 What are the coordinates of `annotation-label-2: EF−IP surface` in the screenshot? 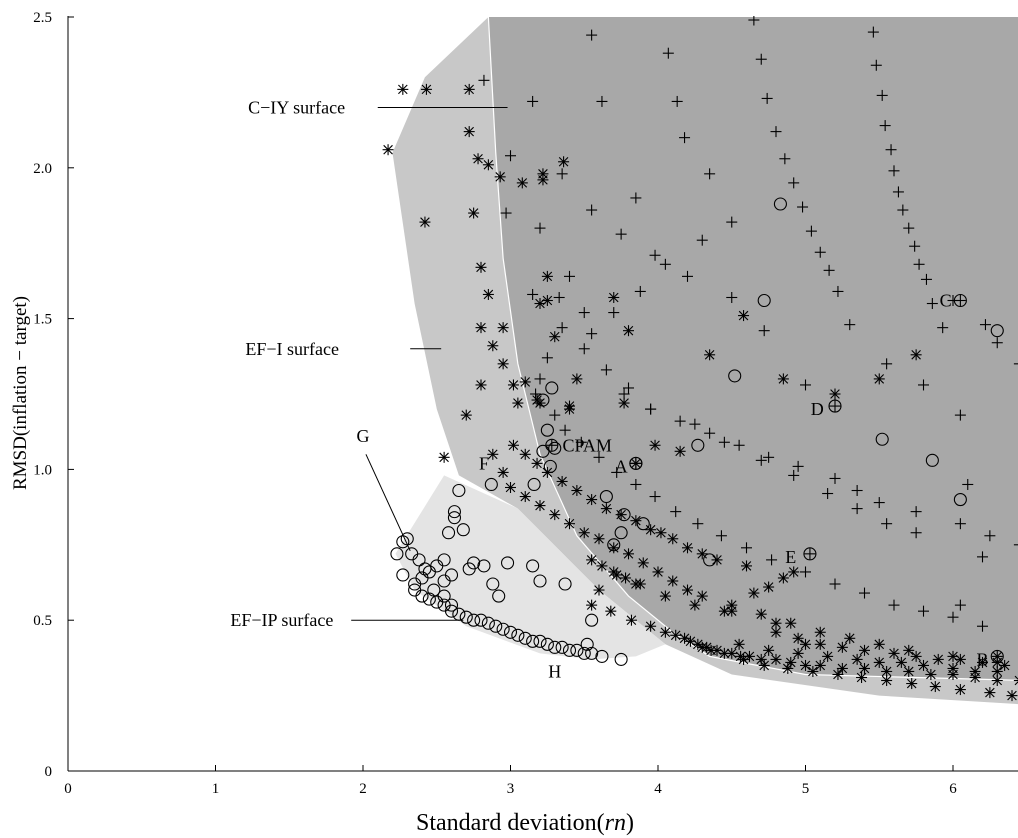 It's located at (281, 620).